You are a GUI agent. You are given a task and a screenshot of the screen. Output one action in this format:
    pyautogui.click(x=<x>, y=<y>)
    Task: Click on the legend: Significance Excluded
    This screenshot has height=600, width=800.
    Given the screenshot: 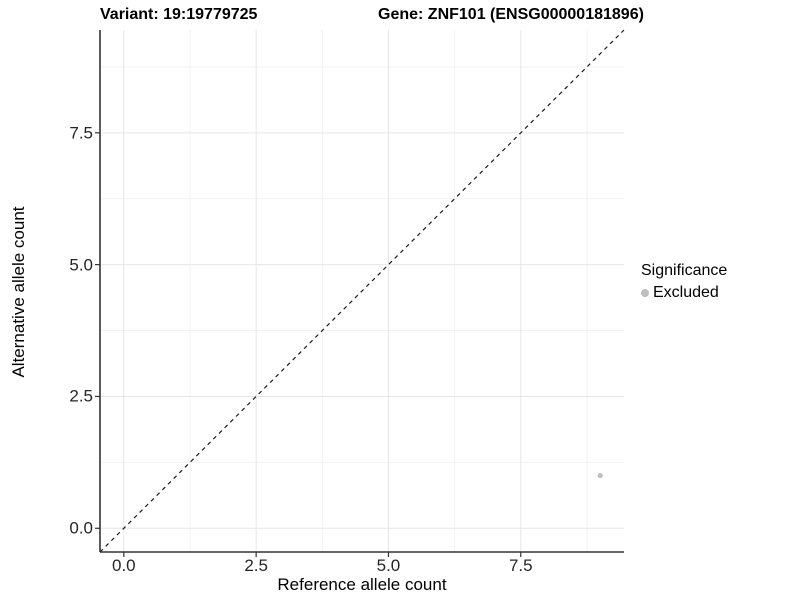 What is the action you would take?
    pyautogui.click(x=684, y=282)
    